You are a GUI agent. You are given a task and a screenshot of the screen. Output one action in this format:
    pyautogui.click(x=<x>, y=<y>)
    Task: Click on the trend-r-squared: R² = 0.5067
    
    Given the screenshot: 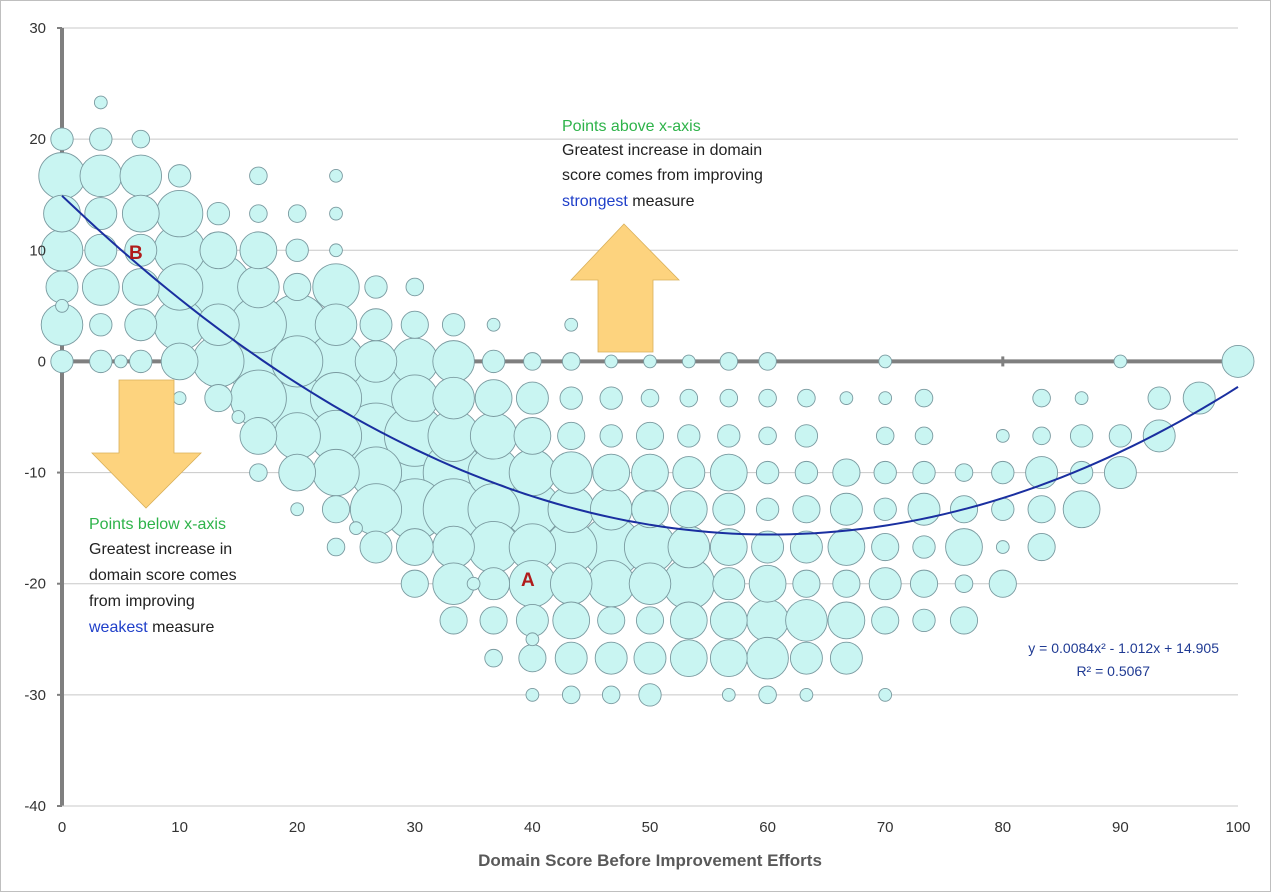 What is the action you would take?
    pyautogui.click(x=1113, y=671)
    